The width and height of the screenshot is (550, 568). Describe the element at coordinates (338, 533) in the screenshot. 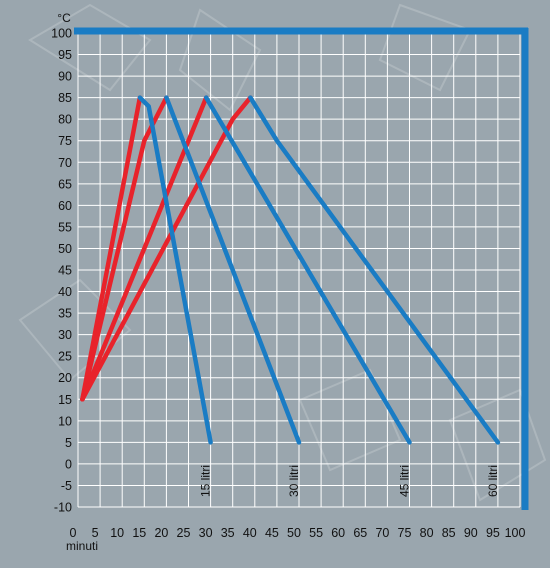

I see `x-tick-label: 60` at that location.